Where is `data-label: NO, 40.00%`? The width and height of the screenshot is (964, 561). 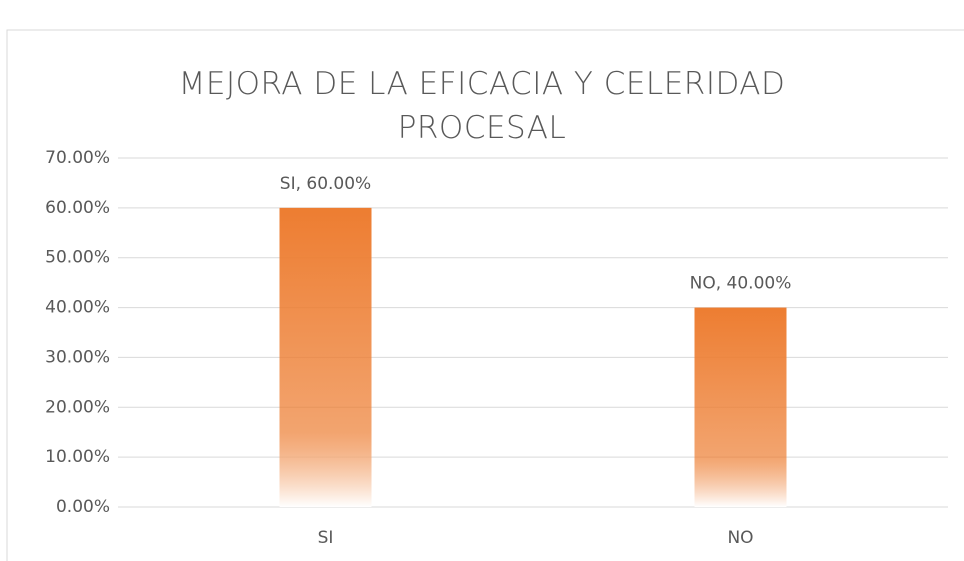
data-label: NO, 40.00% is located at coordinates (741, 284).